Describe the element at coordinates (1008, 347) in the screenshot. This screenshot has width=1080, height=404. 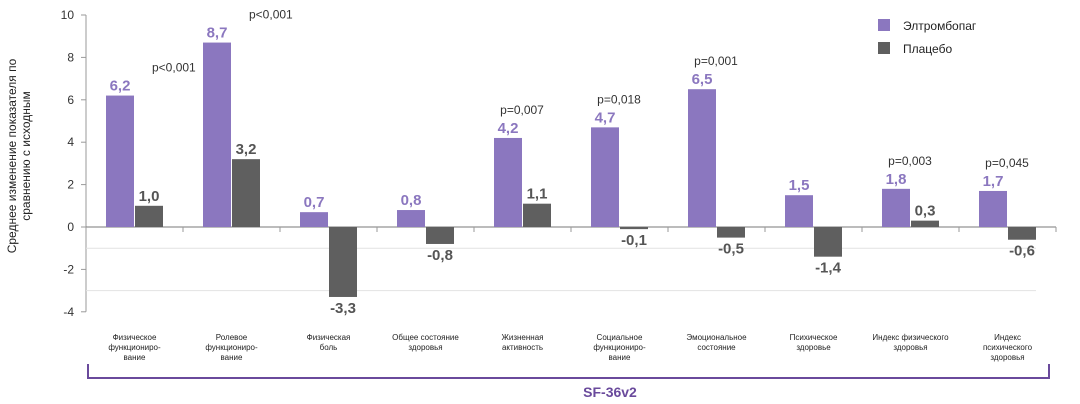
I see `category-label-10: Индекс психического здоровья` at that location.